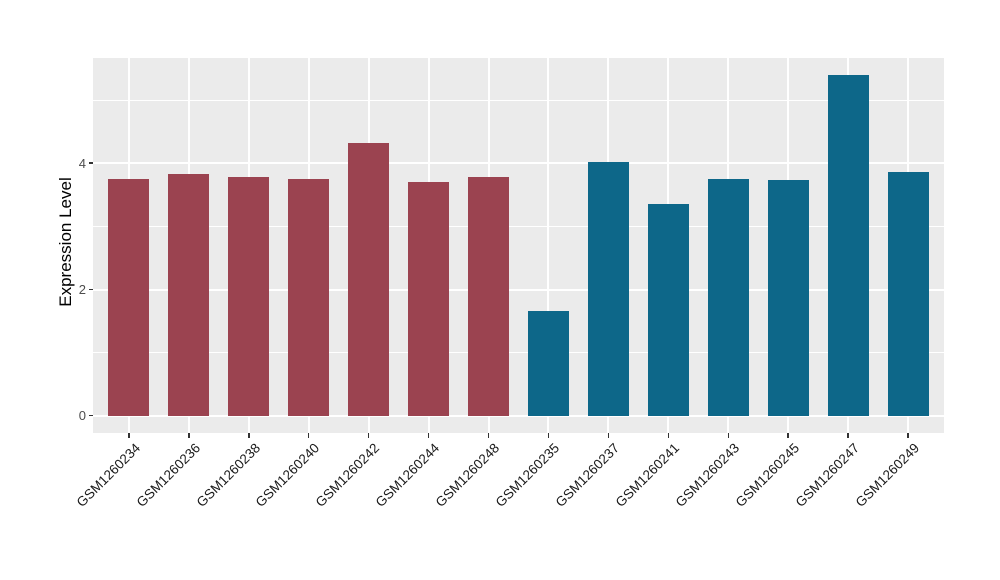 Image resolution: width=1000 pixels, height=580 pixels. What do you see at coordinates (548, 245) in the screenshot?
I see `v-gridline-major` at bounding box center [548, 245].